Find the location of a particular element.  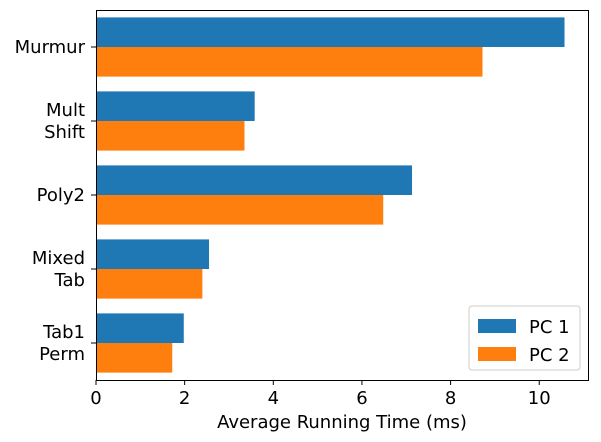

x-tick-label: 0 is located at coordinates (95, 398).